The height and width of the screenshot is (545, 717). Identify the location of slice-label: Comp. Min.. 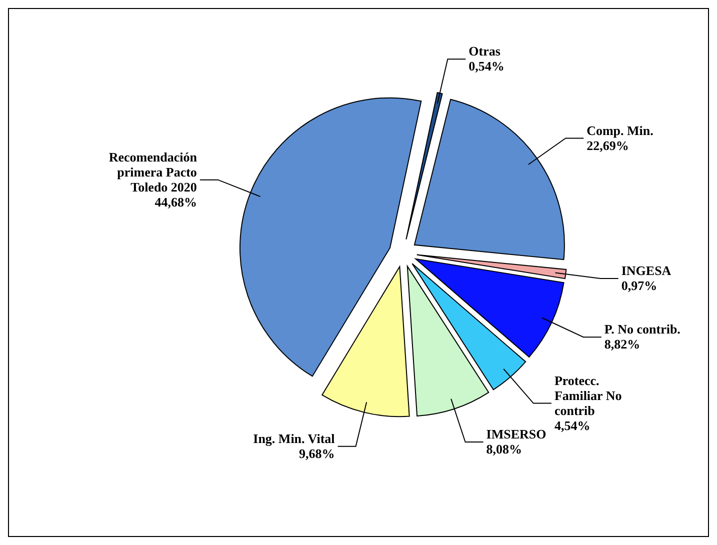
(620, 130).